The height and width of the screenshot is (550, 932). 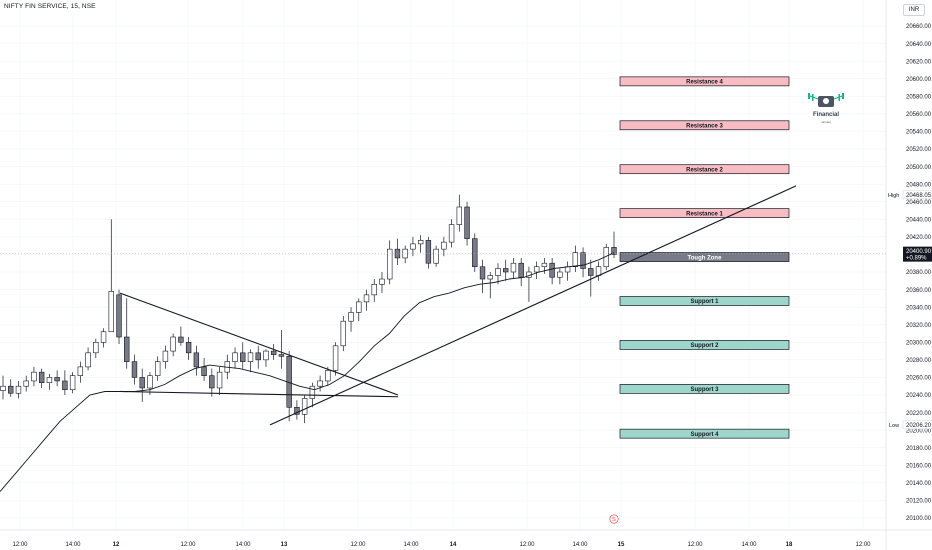 What do you see at coordinates (919, 519) in the screenshot?
I see `y-tick-label: 20100.00` at bounding box center [919, 519].